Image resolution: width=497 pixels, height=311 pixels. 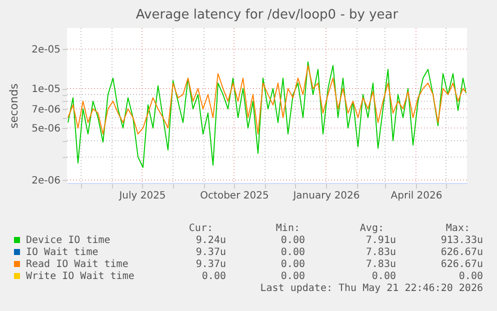 What do you see at coordinates (416, 196) in the screenshot?
I see `x-tick-label: April 2026` at bounding box center [416, 196].